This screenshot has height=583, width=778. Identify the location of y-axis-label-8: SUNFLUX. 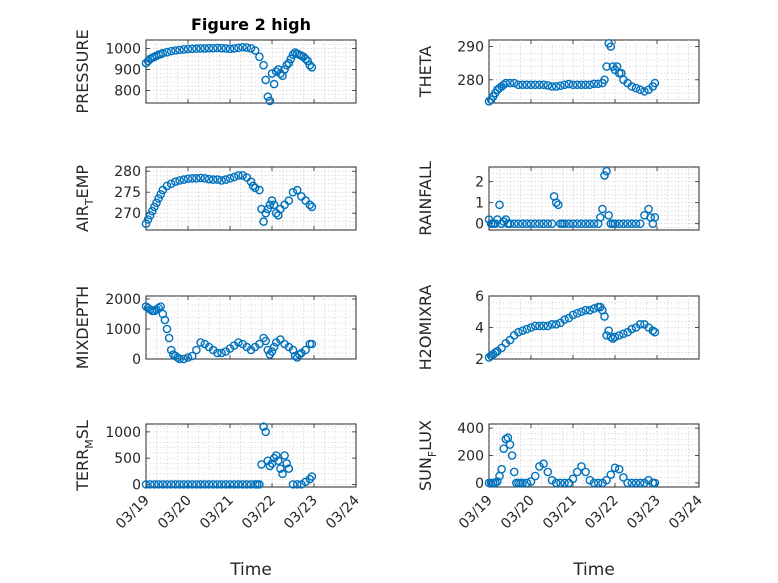
(427, 455).